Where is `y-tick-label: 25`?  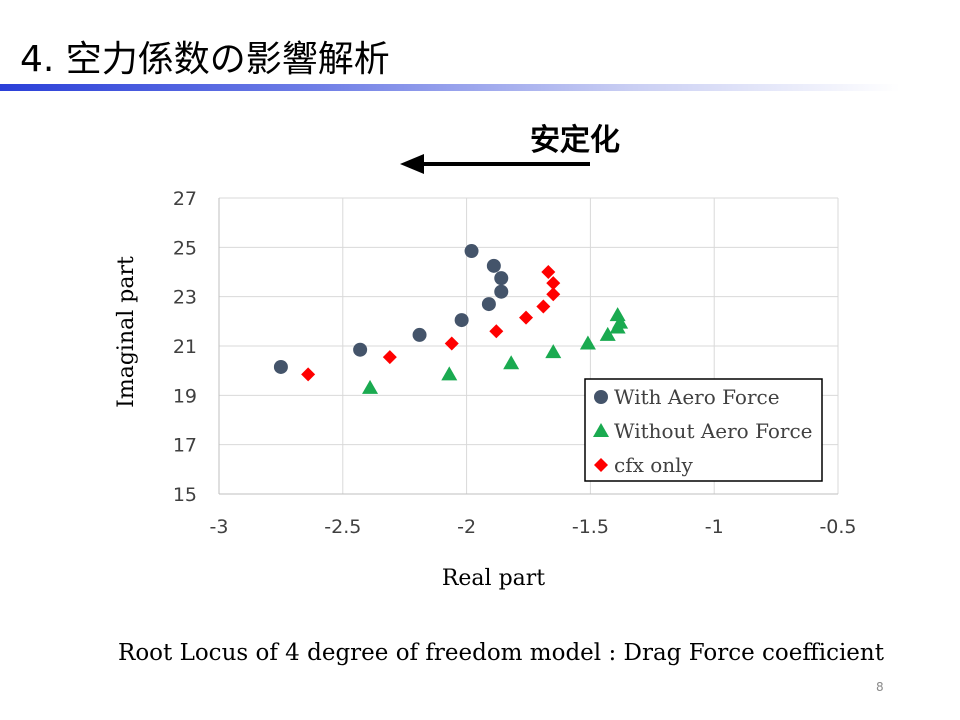
y-tick-label: 25 is located at coordinates (185, 248).